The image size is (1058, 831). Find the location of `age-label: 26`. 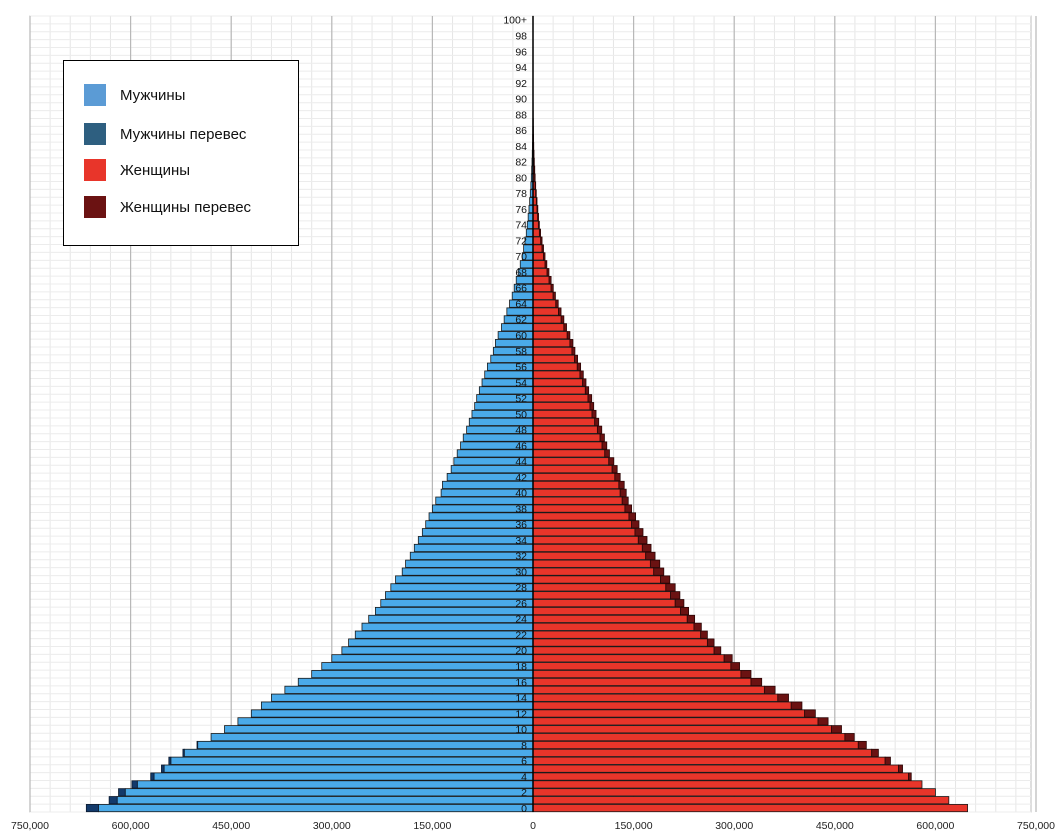

age-label: 26 is located at coordinates (521, 604).